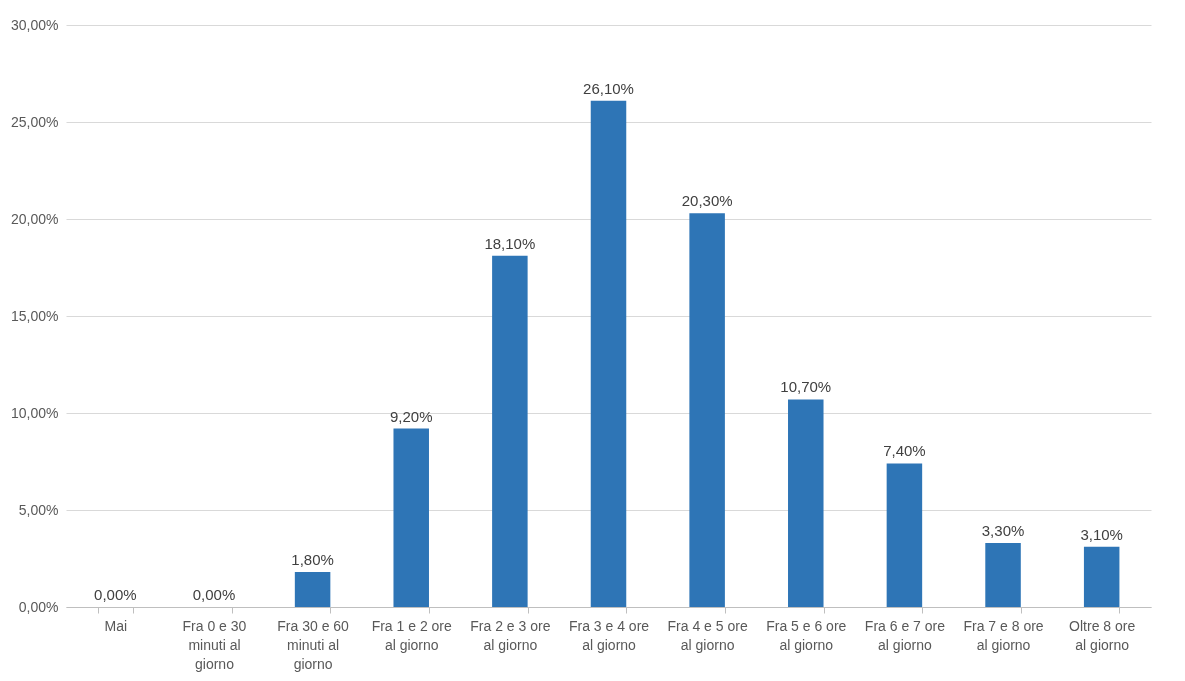 The width and height of the screenshot is (1185, 681). What do you see at coordinates (35, 24) in the screenshot?
I see `y-tick-label: 30,00%` at bounding box center [35, 24].